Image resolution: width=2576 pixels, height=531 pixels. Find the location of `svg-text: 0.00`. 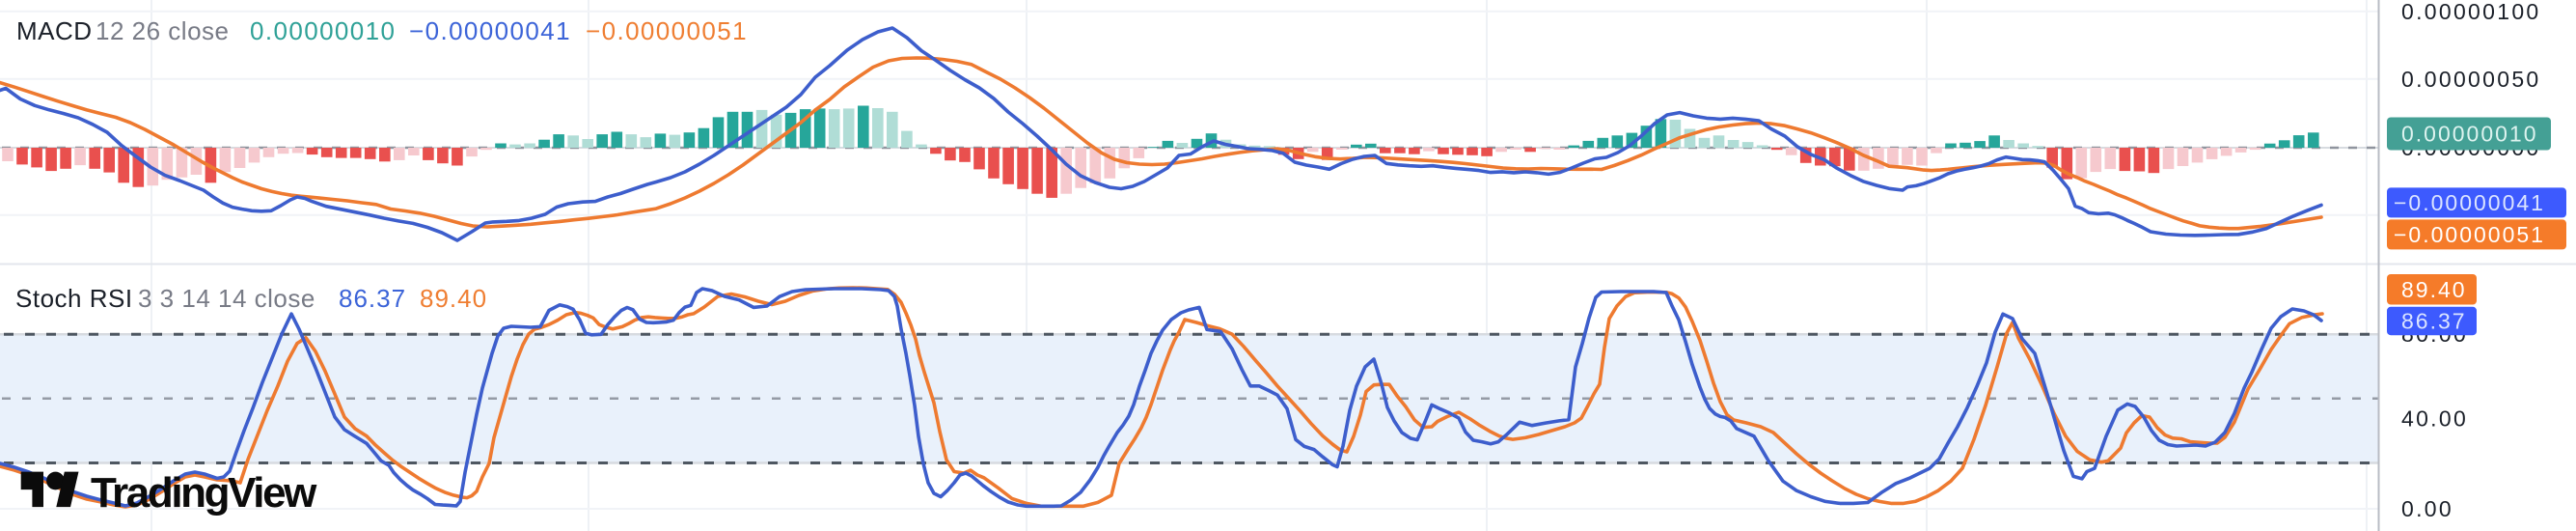

svg-text: 0.00 is located at coordinates (2427, 508).